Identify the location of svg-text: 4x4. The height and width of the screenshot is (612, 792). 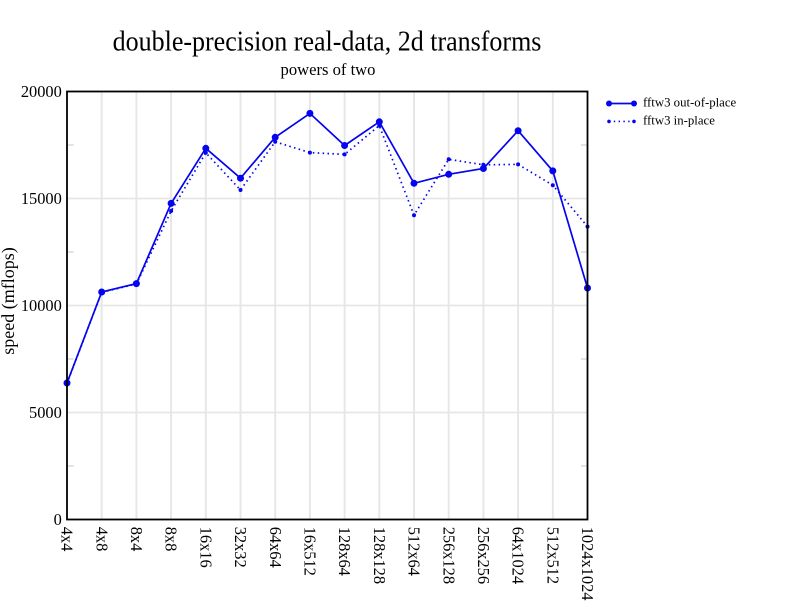
(67, 539).